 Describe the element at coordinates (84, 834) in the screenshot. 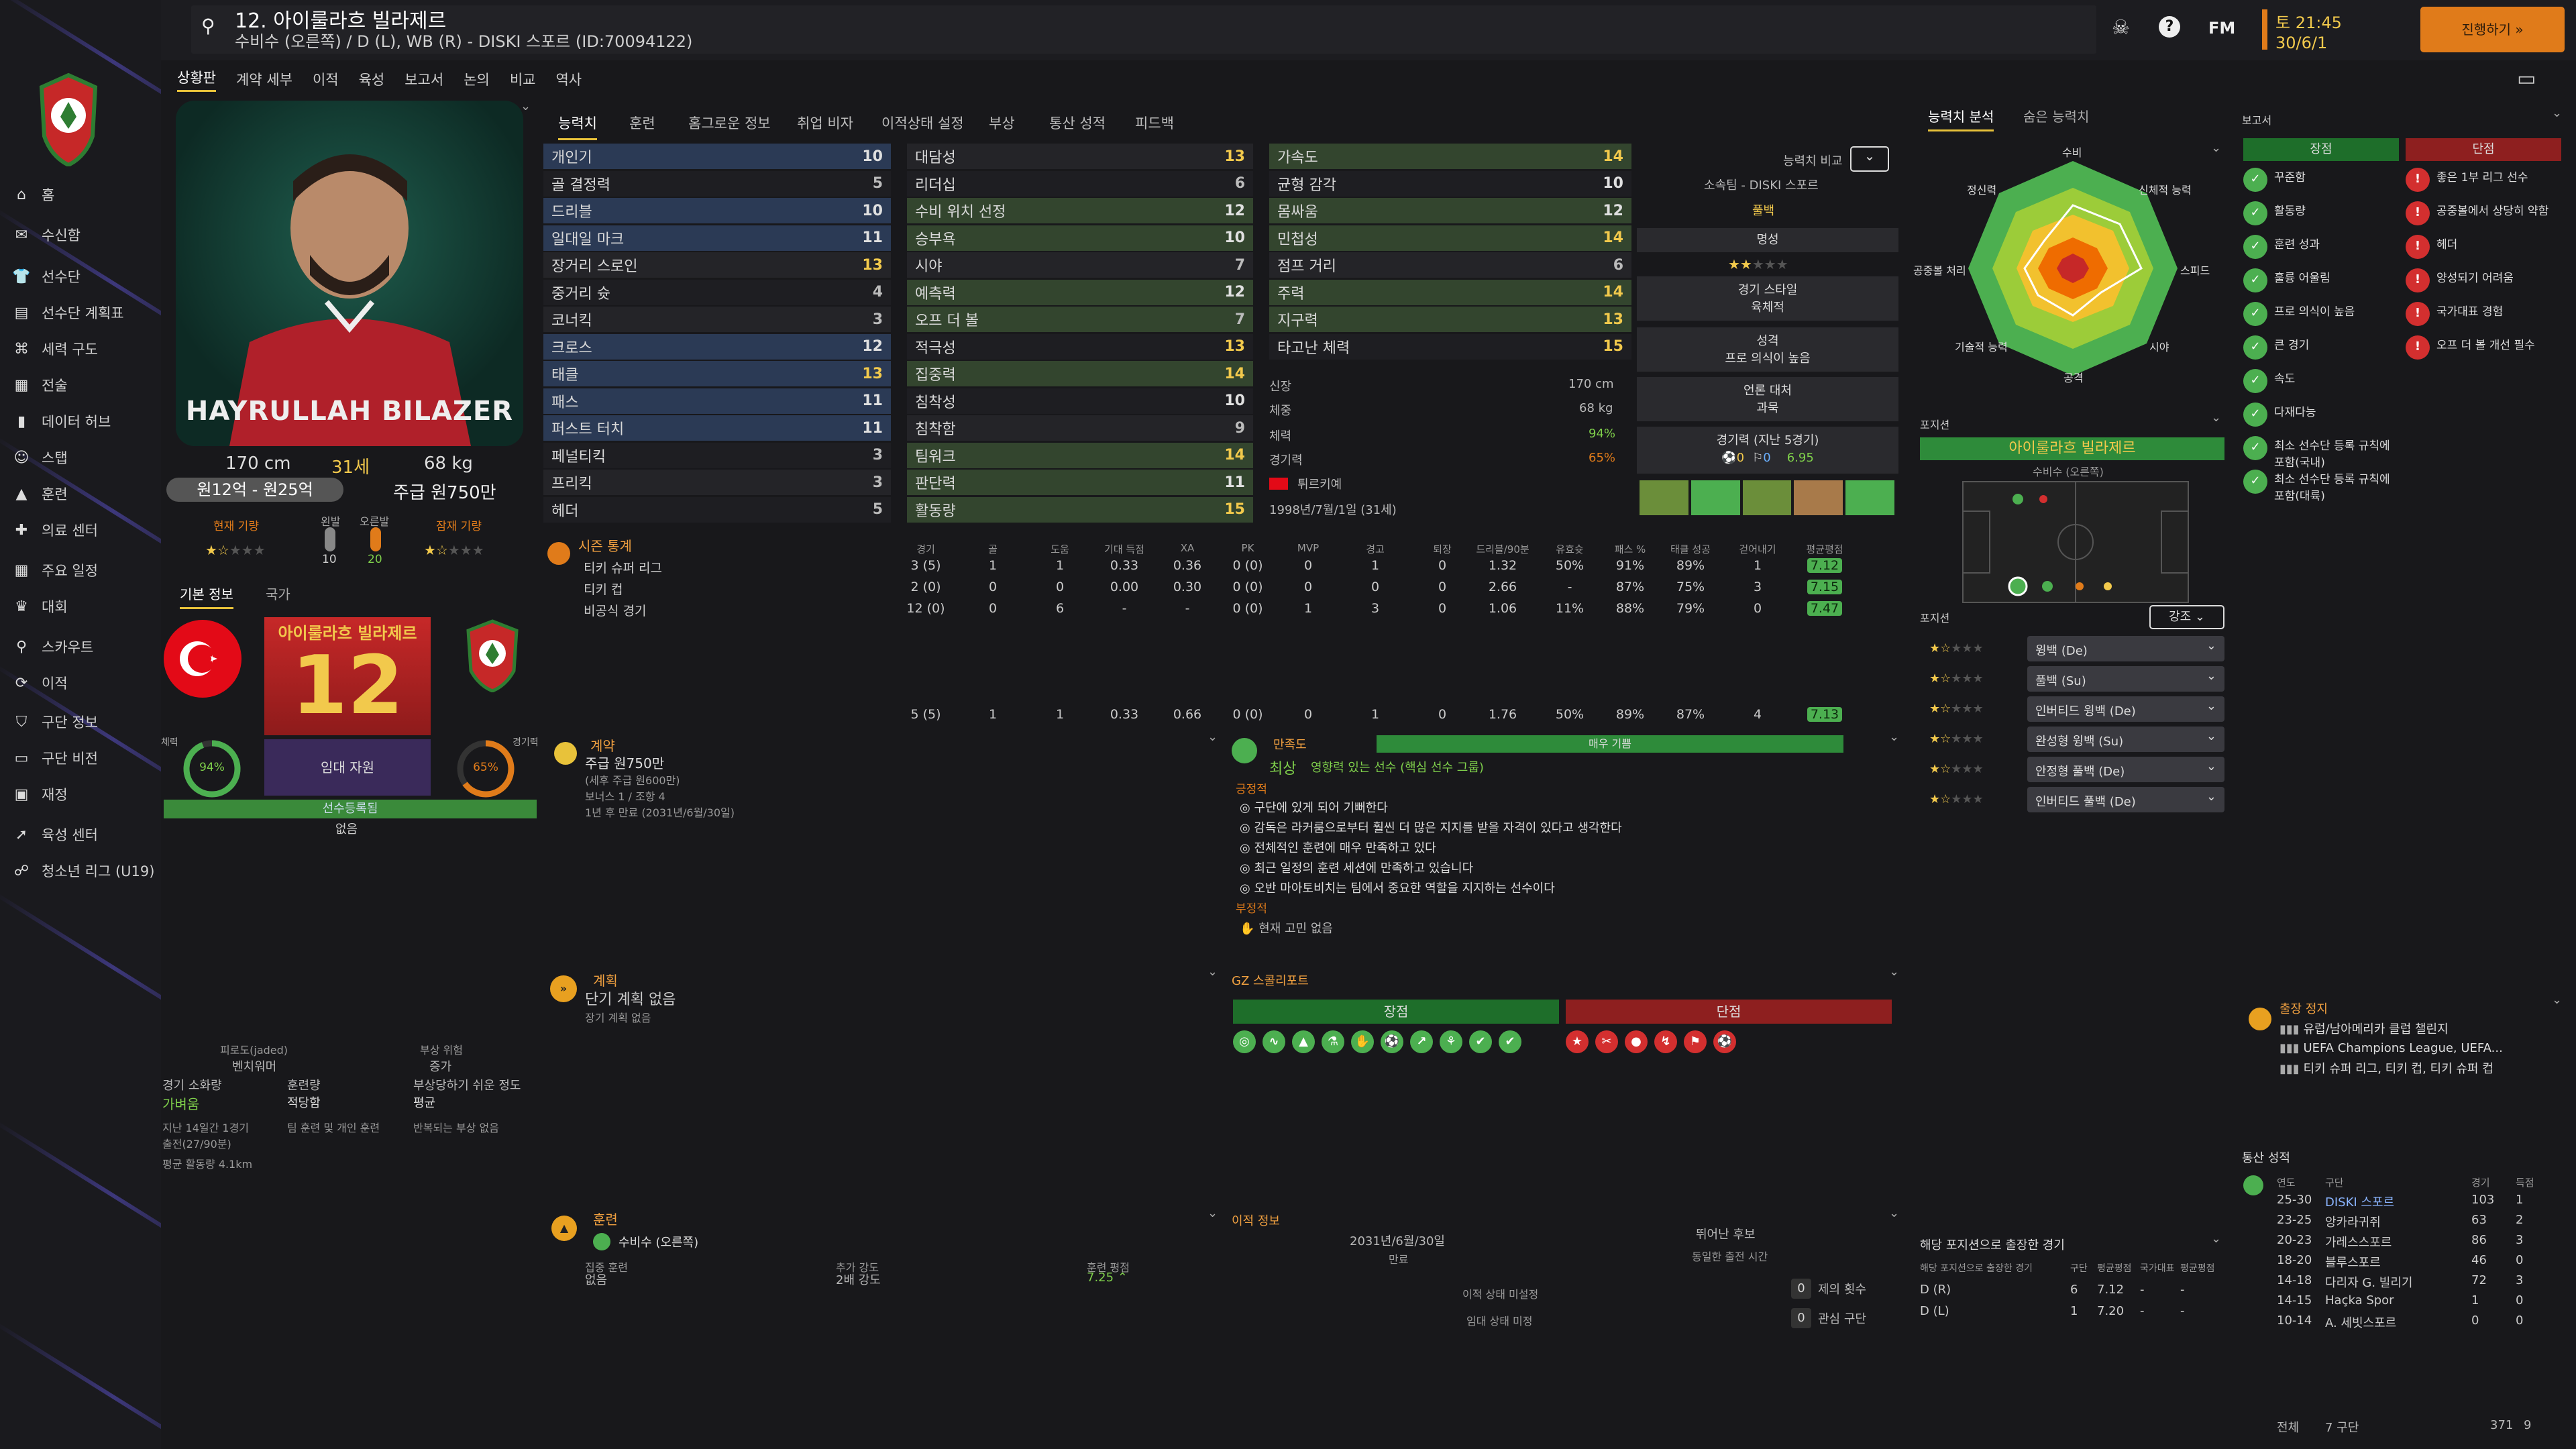

I see `nav-dev-centre: ➚ 육성 센터` at that location.